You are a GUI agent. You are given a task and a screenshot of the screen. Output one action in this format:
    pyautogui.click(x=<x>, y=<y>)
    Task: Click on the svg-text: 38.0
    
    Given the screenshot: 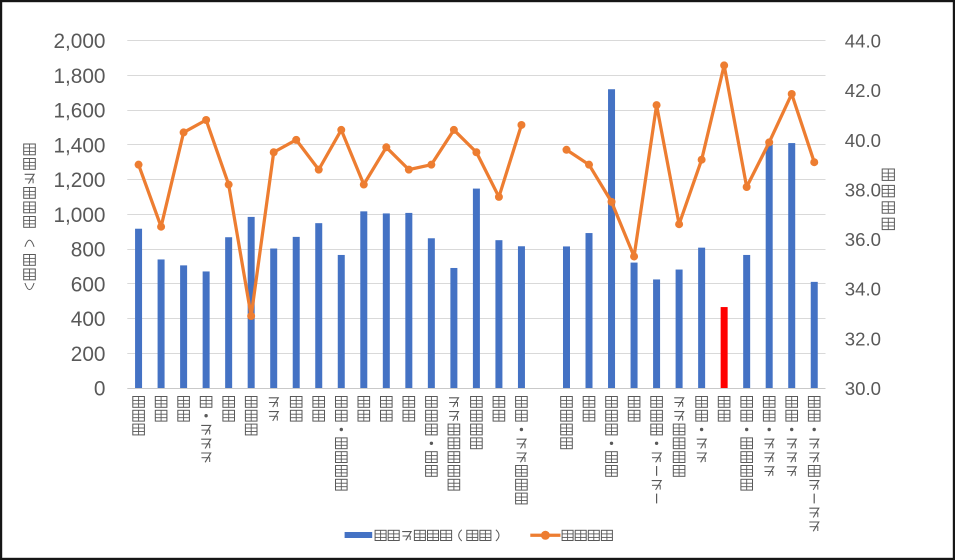 What is the action you would take?
    pyautogui.click(x=863, y=189)
    